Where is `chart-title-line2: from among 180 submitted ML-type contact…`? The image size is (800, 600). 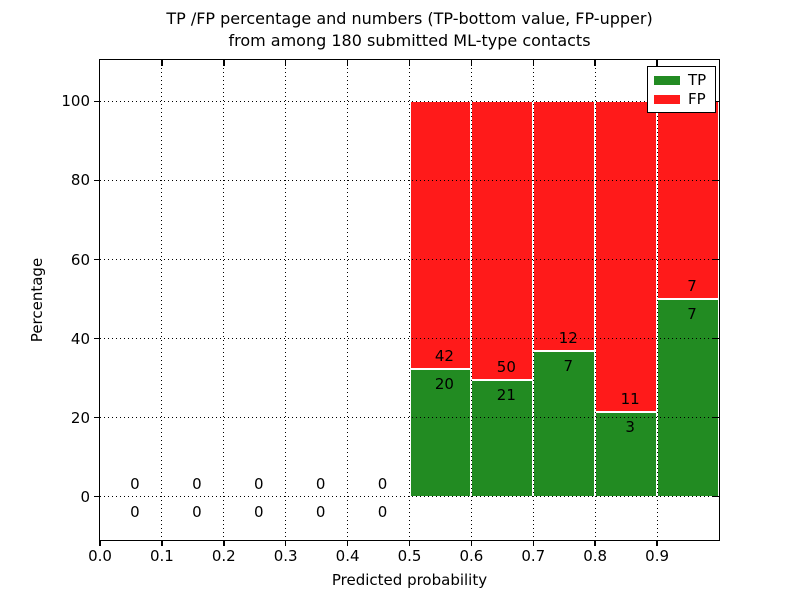 chart-title-line2: from among 180 submitted ML-type contact… is located at coordinates (409, 40).